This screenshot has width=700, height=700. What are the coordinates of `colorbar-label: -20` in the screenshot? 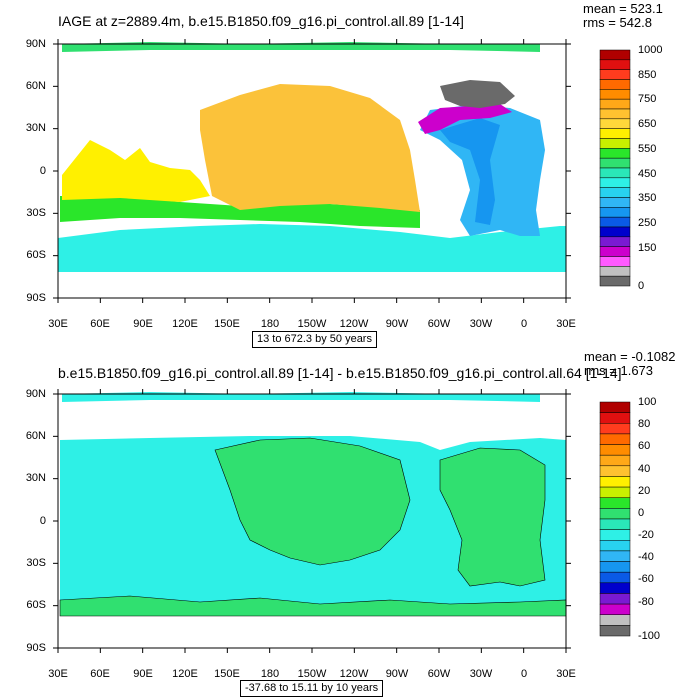 It's located at (646, 535).